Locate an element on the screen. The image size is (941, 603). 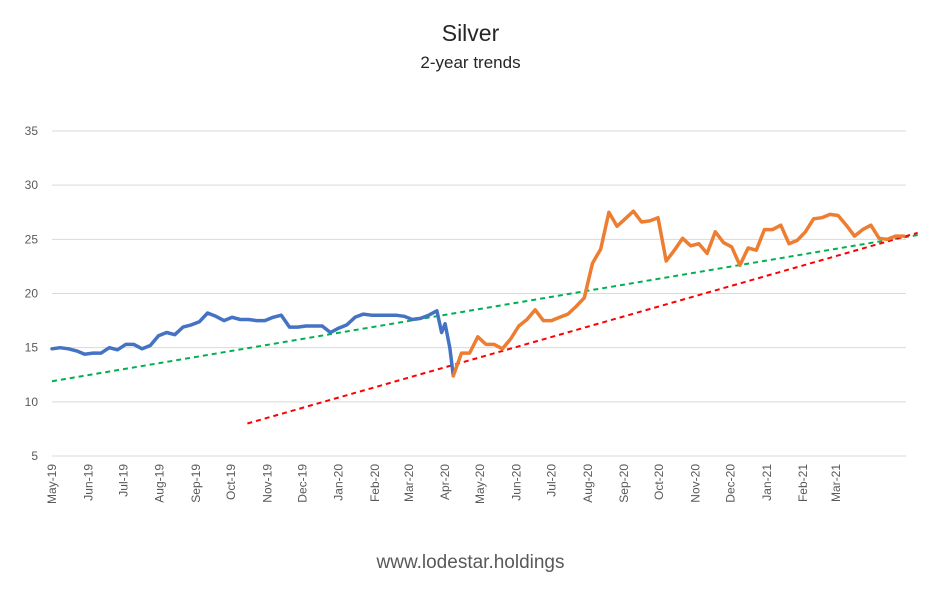
chart-title: Silver is located at coordinates (470, 33).